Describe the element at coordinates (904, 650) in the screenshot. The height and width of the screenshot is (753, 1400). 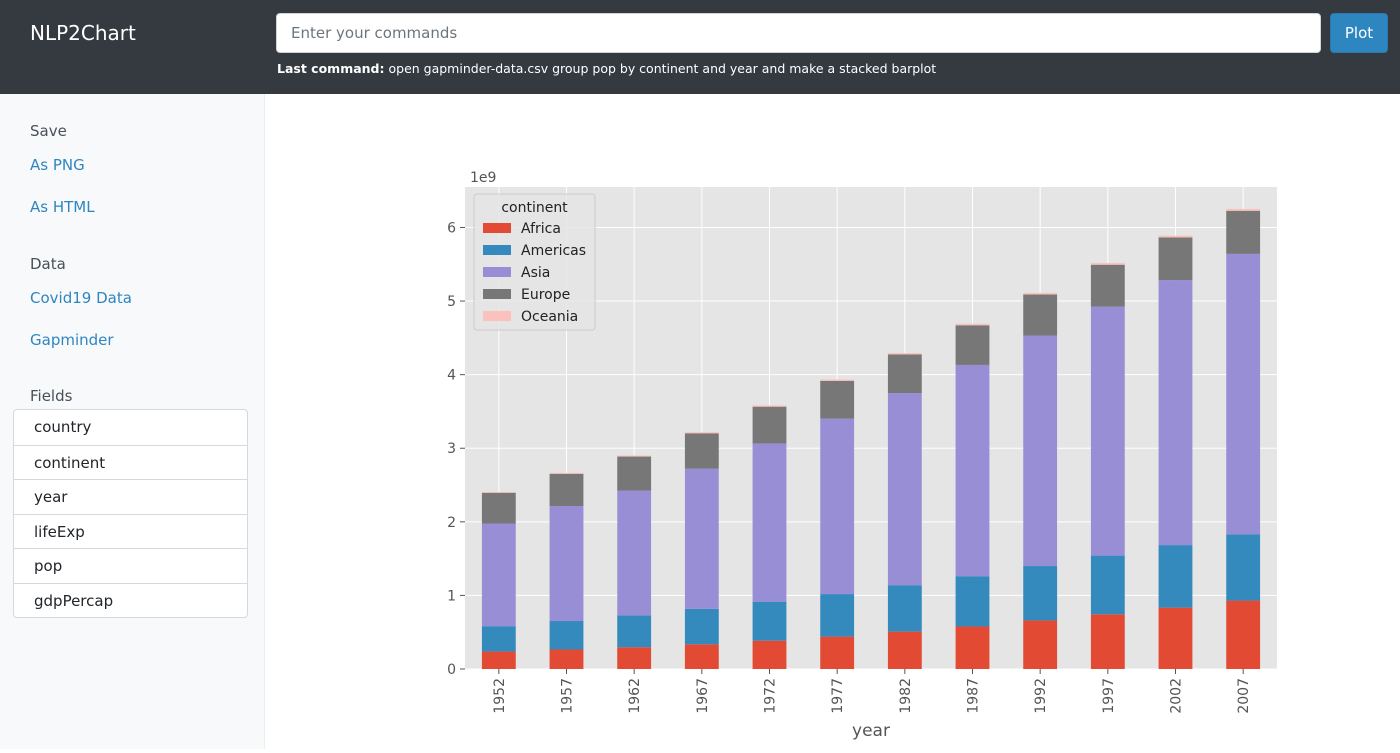
I see `bar-africa-1982` at that location.